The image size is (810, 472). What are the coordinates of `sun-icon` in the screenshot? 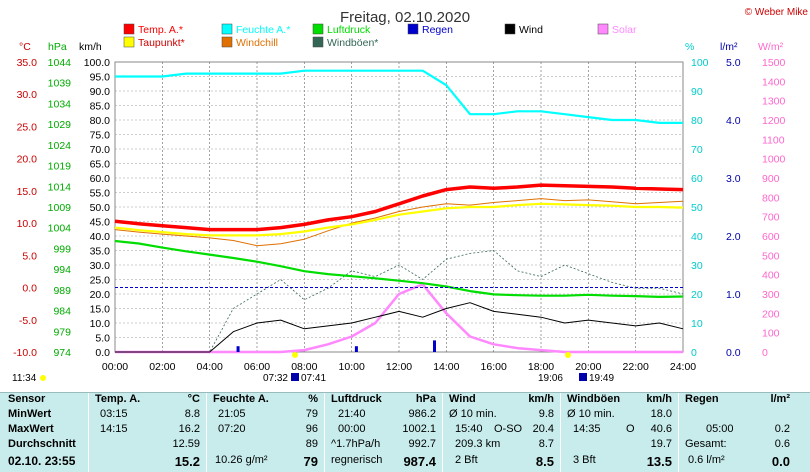 It's located at (43, 378).